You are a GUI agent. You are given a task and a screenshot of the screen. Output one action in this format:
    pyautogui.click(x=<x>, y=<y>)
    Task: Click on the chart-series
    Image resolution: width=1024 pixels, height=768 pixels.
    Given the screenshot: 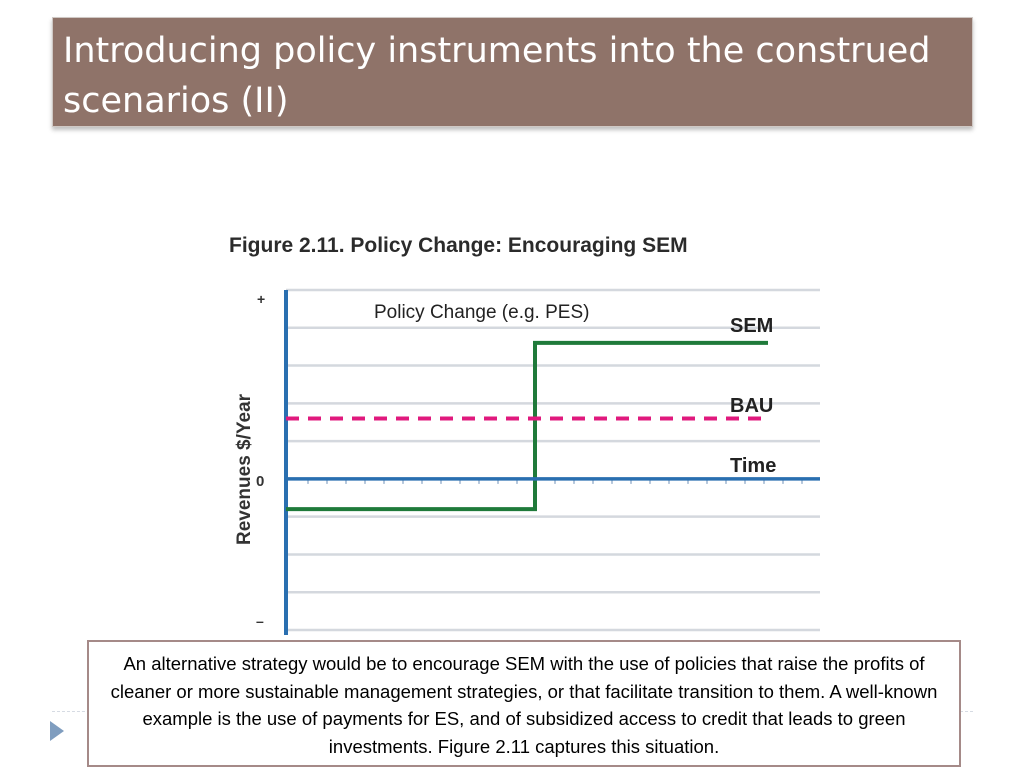 What is the action you would take?
    pyautogui.click(x=553, y=426)
    